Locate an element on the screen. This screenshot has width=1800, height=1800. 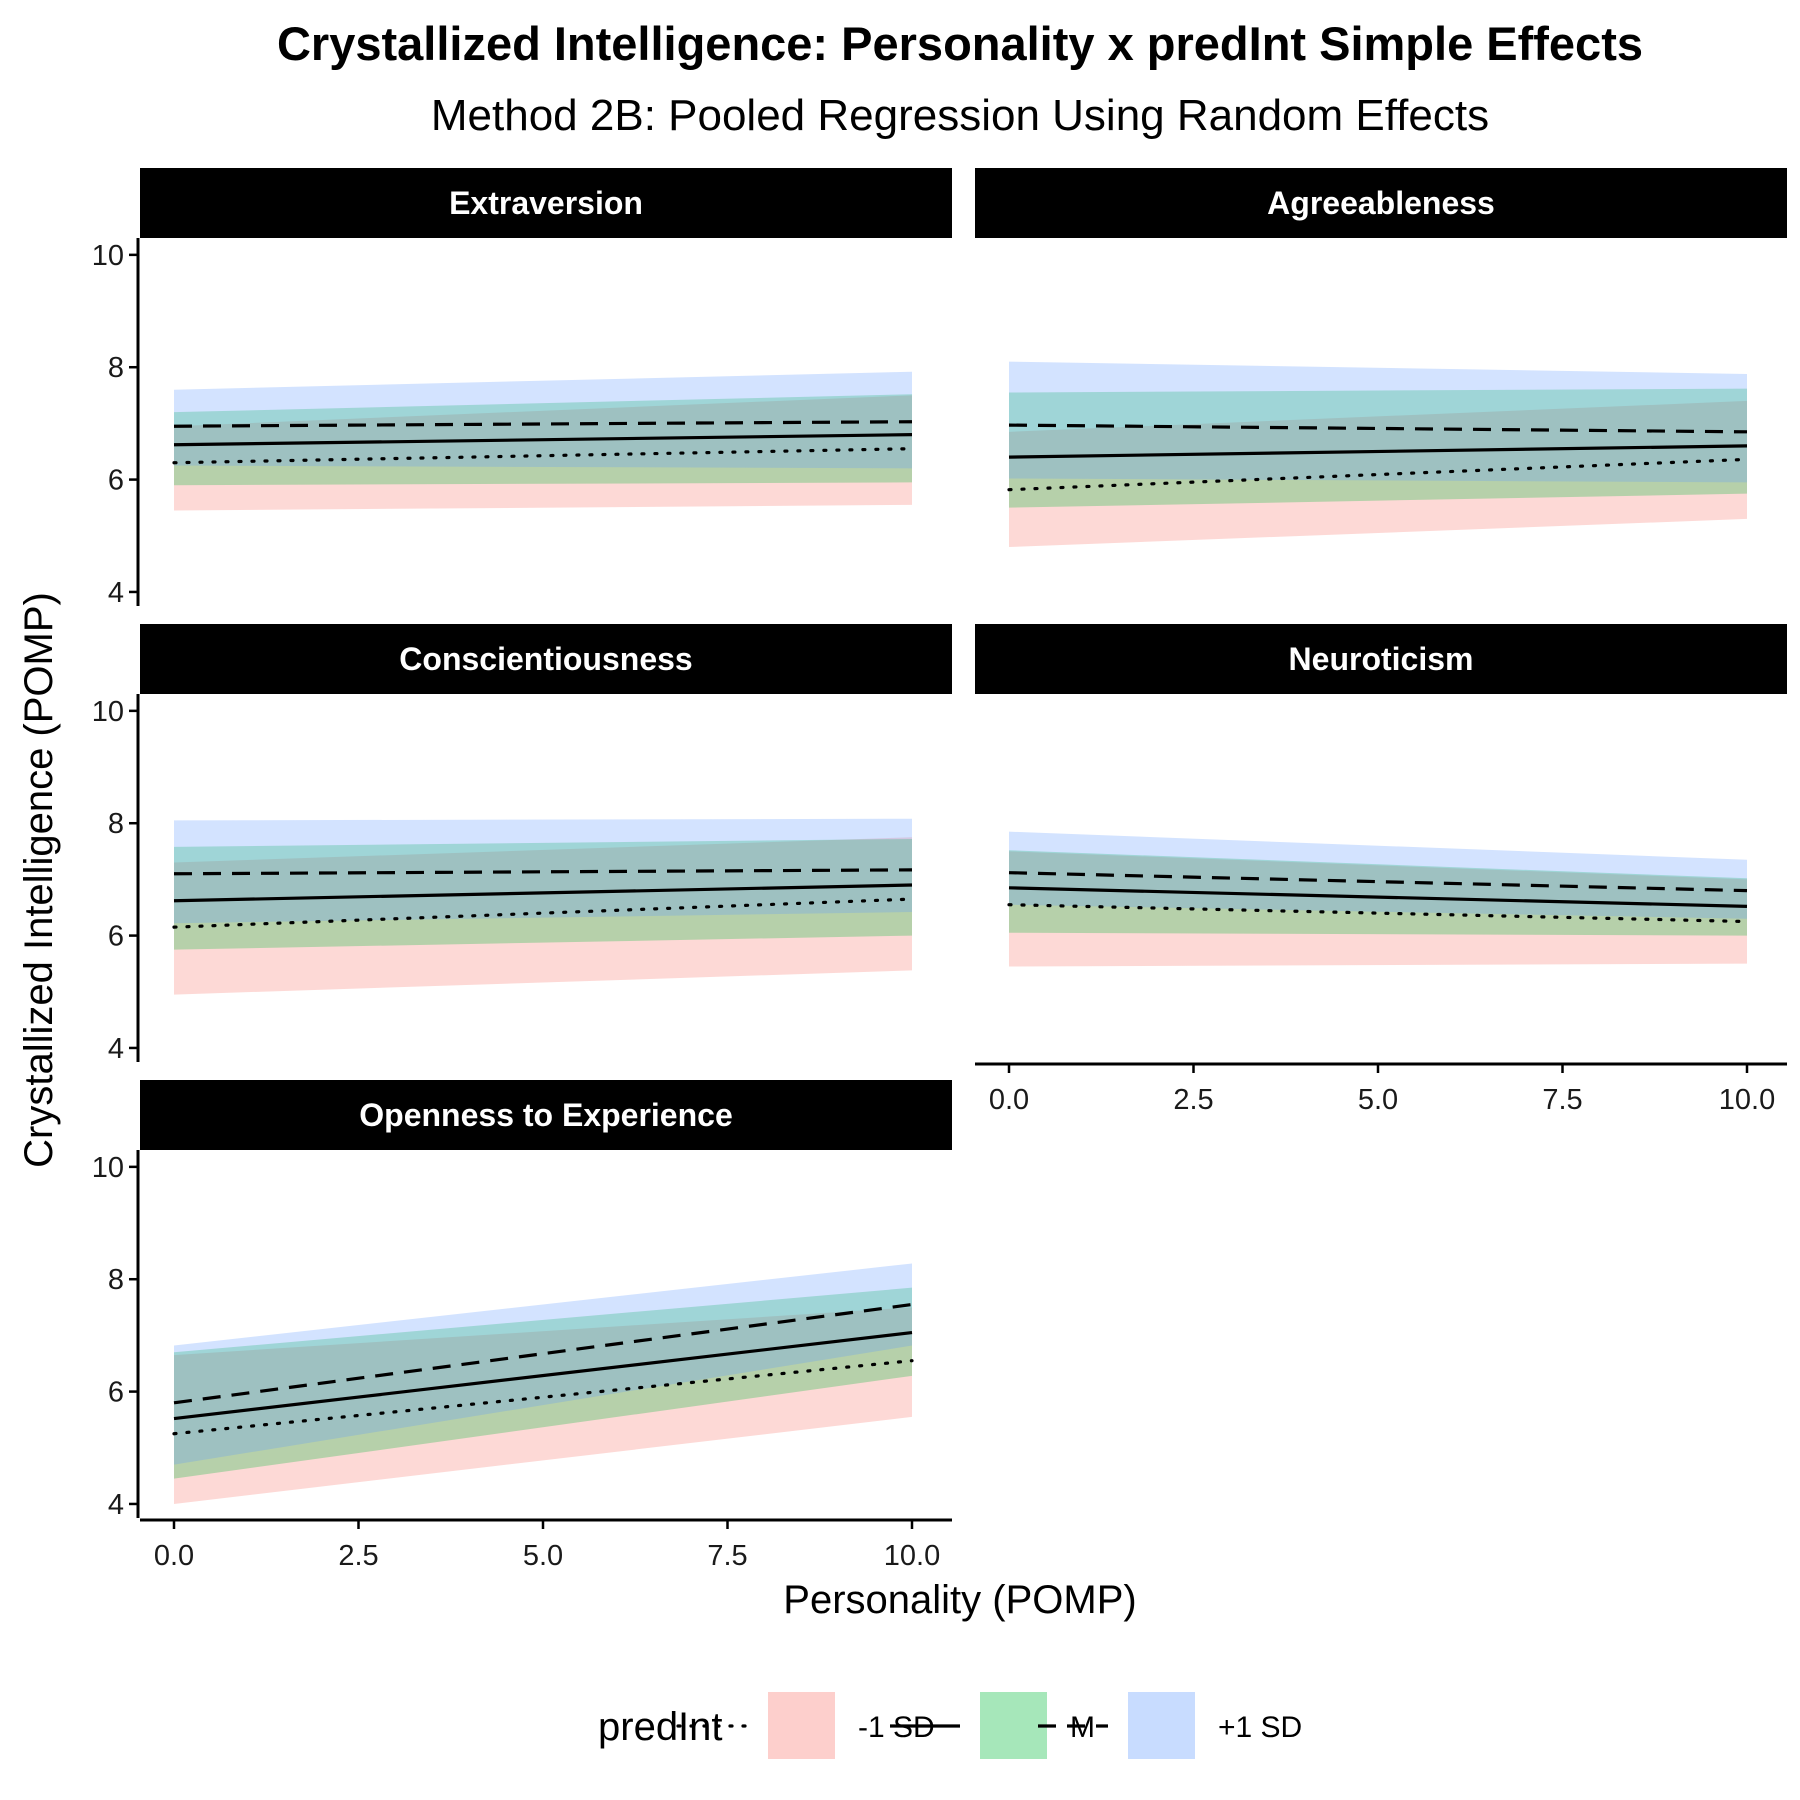
panel-conscientiousness: Conscientiousness 4 6 8 10 is located at coordinates (522, 844).